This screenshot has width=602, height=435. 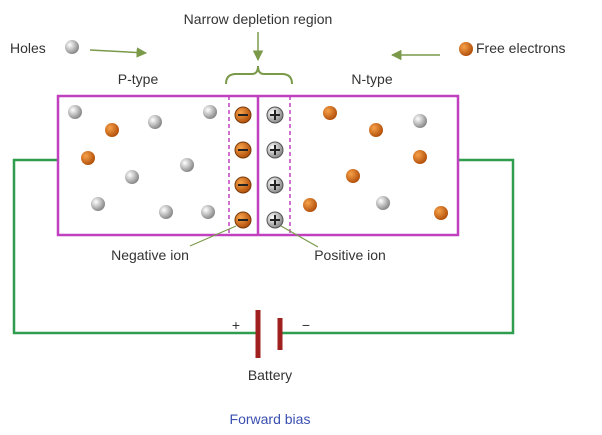 What do you see at coordinates (371, 79) in the screenshot?
I see `n-label: N-type` at bounding box center [371, 79].